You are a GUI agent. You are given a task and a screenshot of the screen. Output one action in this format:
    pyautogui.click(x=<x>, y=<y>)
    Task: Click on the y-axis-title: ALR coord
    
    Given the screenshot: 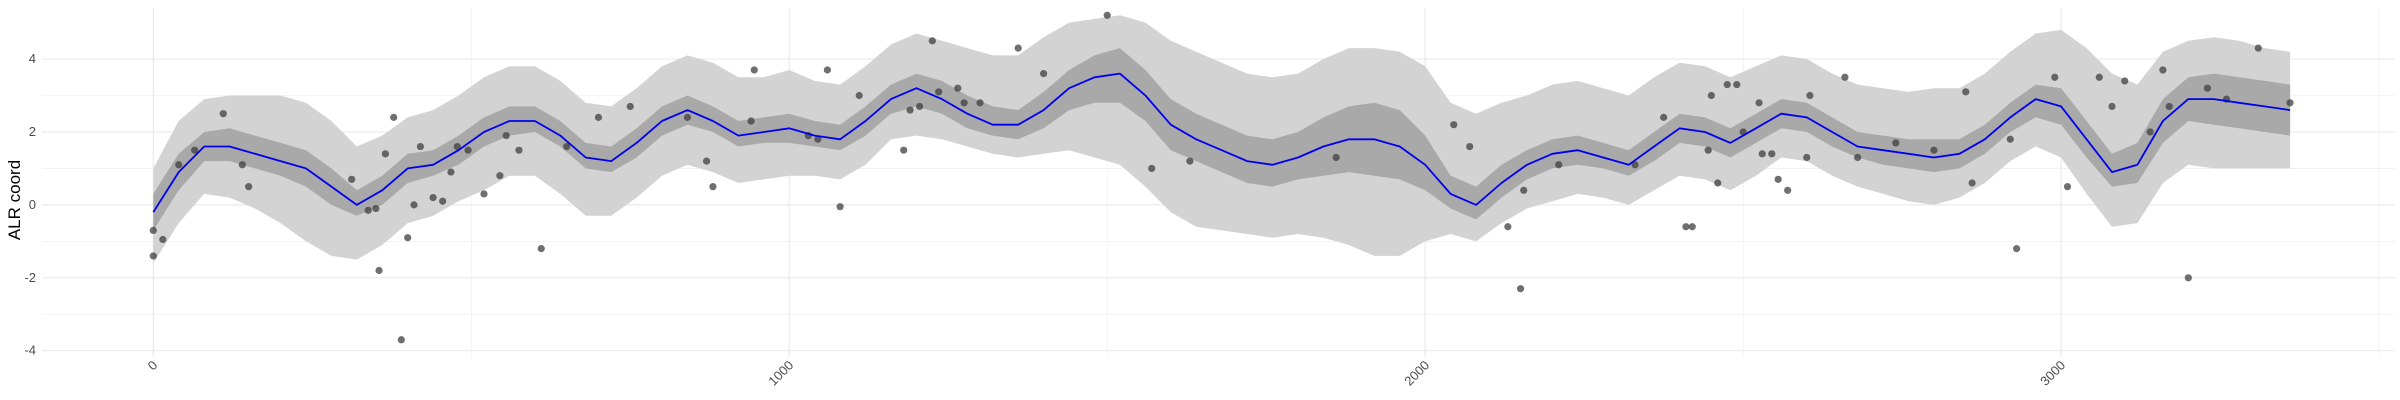 What is the action you would take?
    pyautogui.click(x=14, y=200)
    